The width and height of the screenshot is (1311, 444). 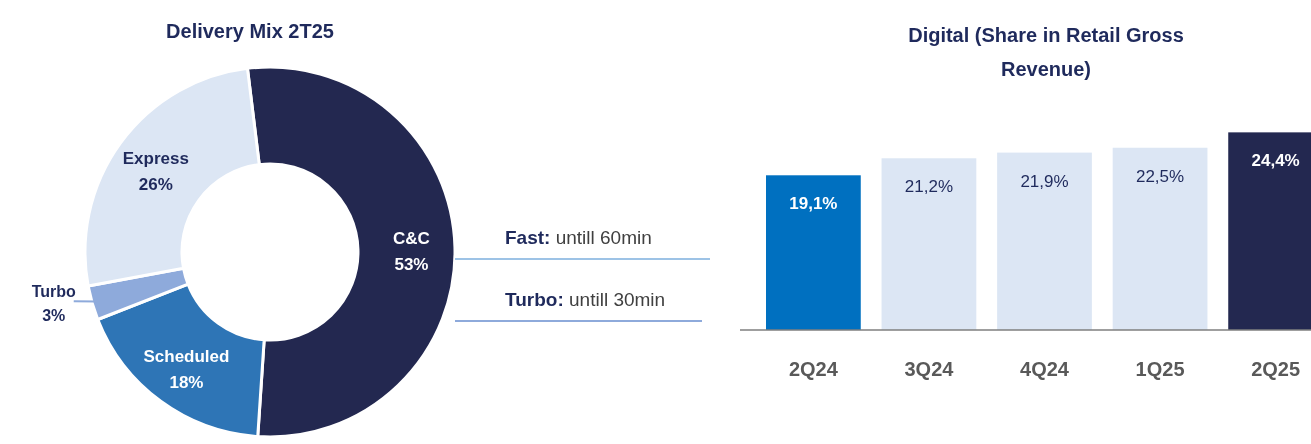 What do you see at coordinates (585, 299) in the screenshot?
I see `text: Turbo: untill 30min` at bounding box center [585, 299].